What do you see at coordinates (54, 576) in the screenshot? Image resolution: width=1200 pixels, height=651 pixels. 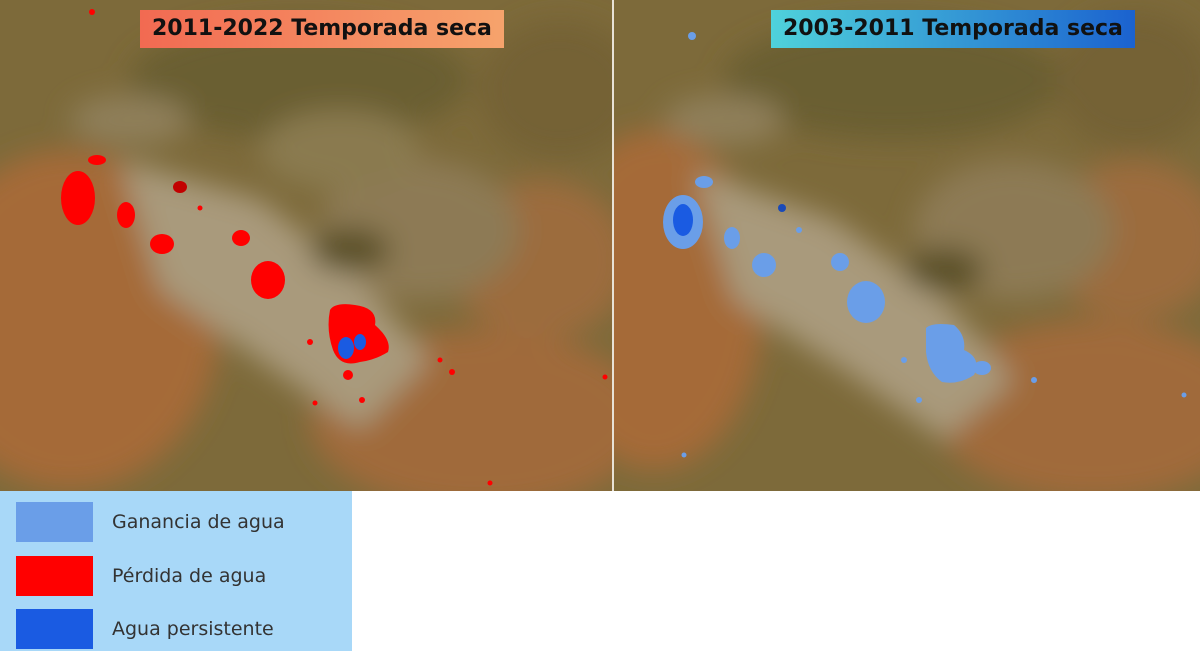 I see `legend-swatch-water-loss` at bounding box center [54, 576].